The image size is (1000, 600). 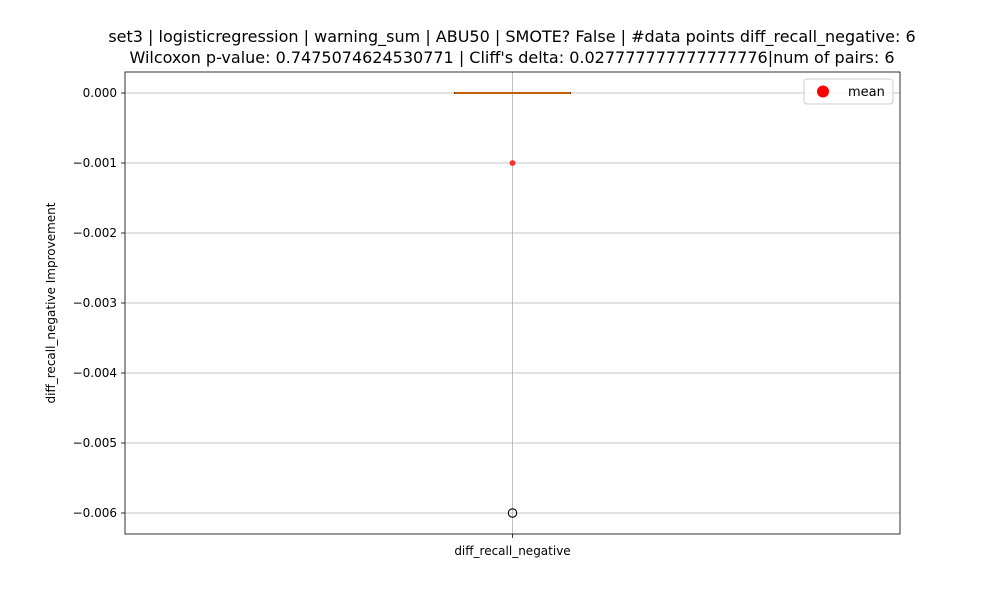 I want to click on y-axis-label: diff_recall_negative Improvement, so click(x=51, y=302).